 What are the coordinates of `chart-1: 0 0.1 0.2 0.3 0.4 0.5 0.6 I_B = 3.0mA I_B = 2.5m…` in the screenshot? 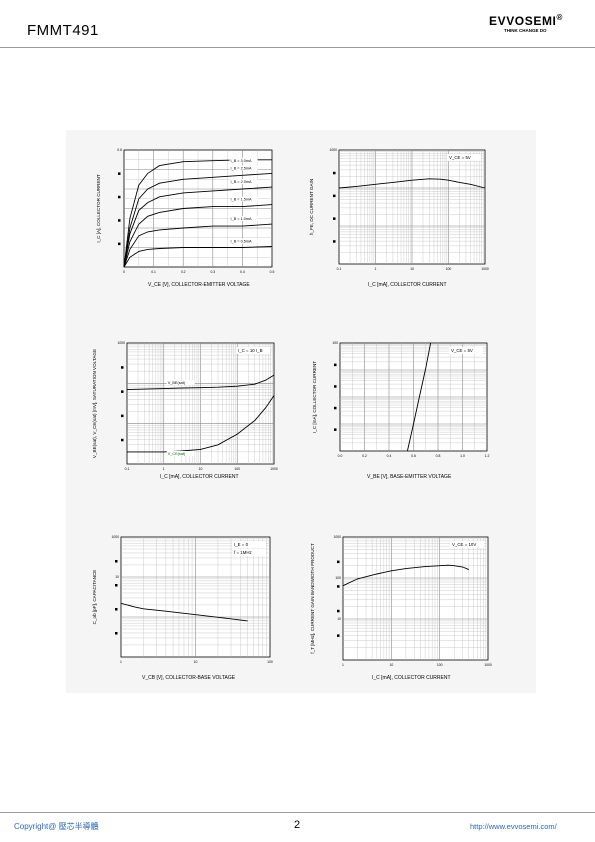 It's located at (185, 218).